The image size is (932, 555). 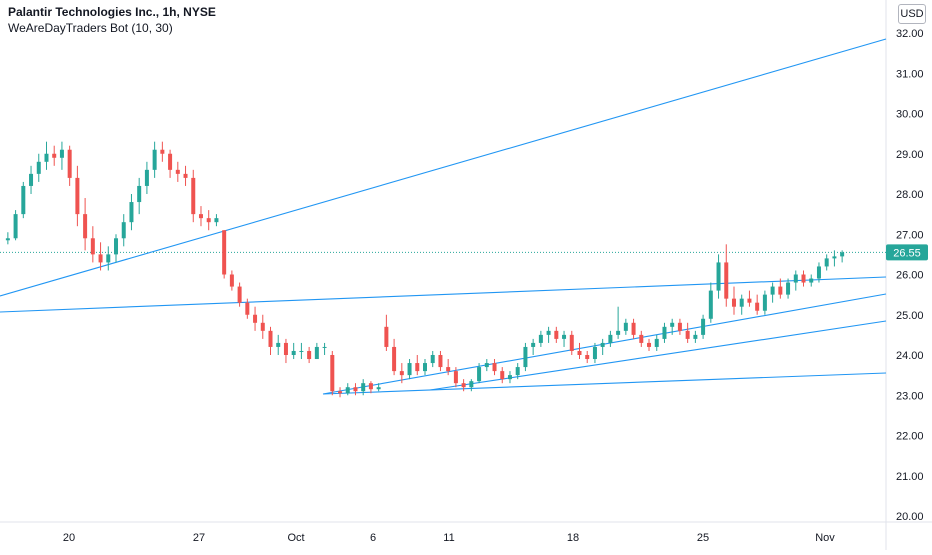 What do you see at coordinates (910, 356) in the screenshot?
I see `y-tick-label: 24.00` at bounding box center [910, 356].